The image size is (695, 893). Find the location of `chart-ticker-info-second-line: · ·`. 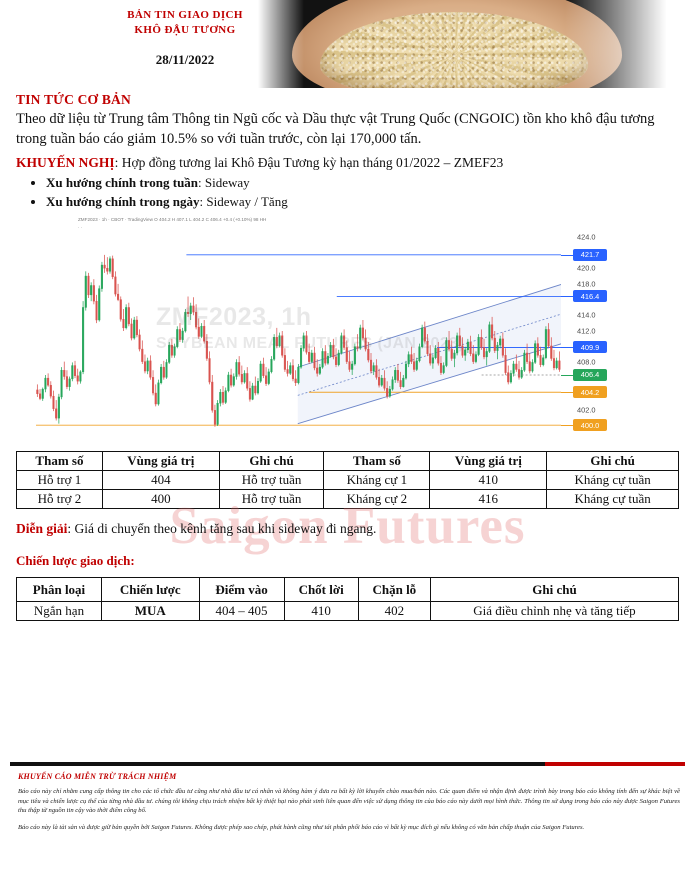

chart-ticker-info-second-line: · · is located at coordinates (80, 227).